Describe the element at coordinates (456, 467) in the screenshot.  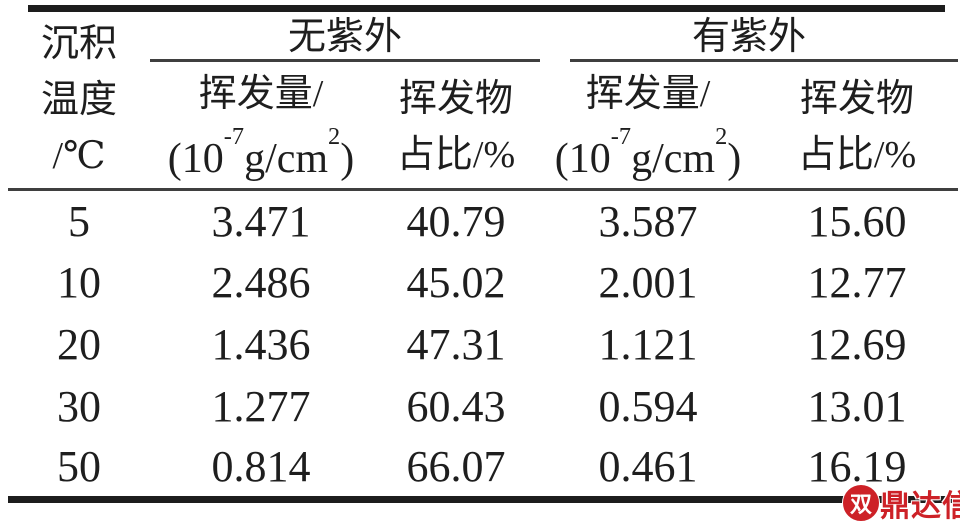
I see `cell-no-uv-ratio: 66.07` at that location.